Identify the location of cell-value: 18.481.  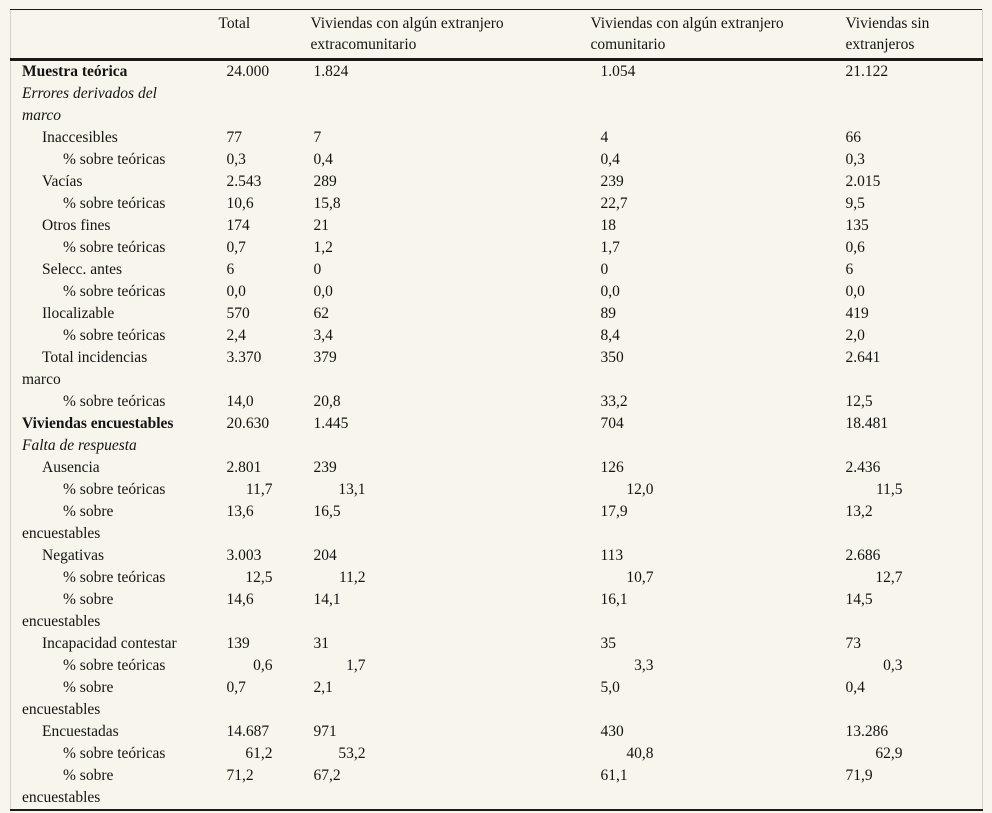
(909, 424).